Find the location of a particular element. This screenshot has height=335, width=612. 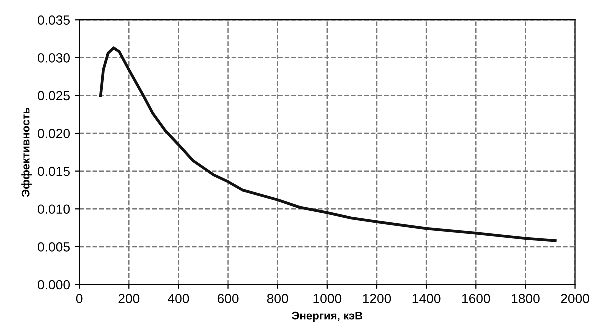

y-tick-label: 0.000 is located at coordinates (54, 285).